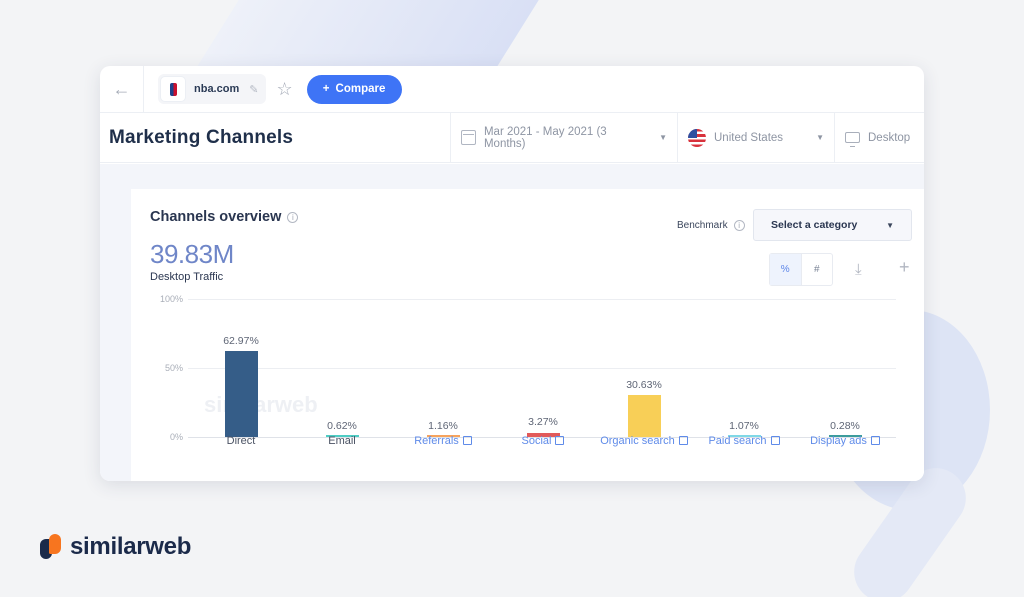 Image resolution: width=1024 pixels, height=597 pixels. Describe the element at coordinates (187, 277) in the screenshot. I see `total-traffic-label: Desktop Traffic` at that location.